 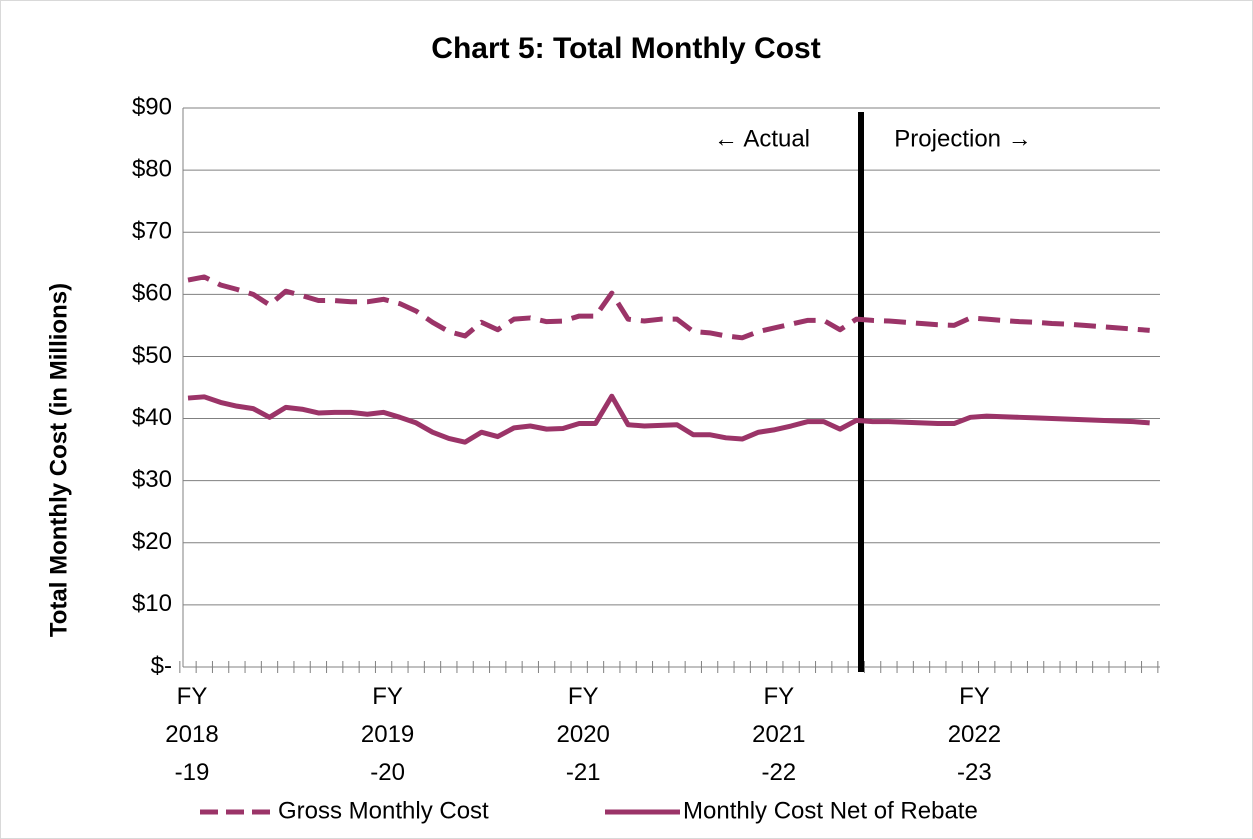 What do you see at coordinates (152, 541) in the screenshot?
I see `y-tick-label: $20` at bounding box center [152, 541].